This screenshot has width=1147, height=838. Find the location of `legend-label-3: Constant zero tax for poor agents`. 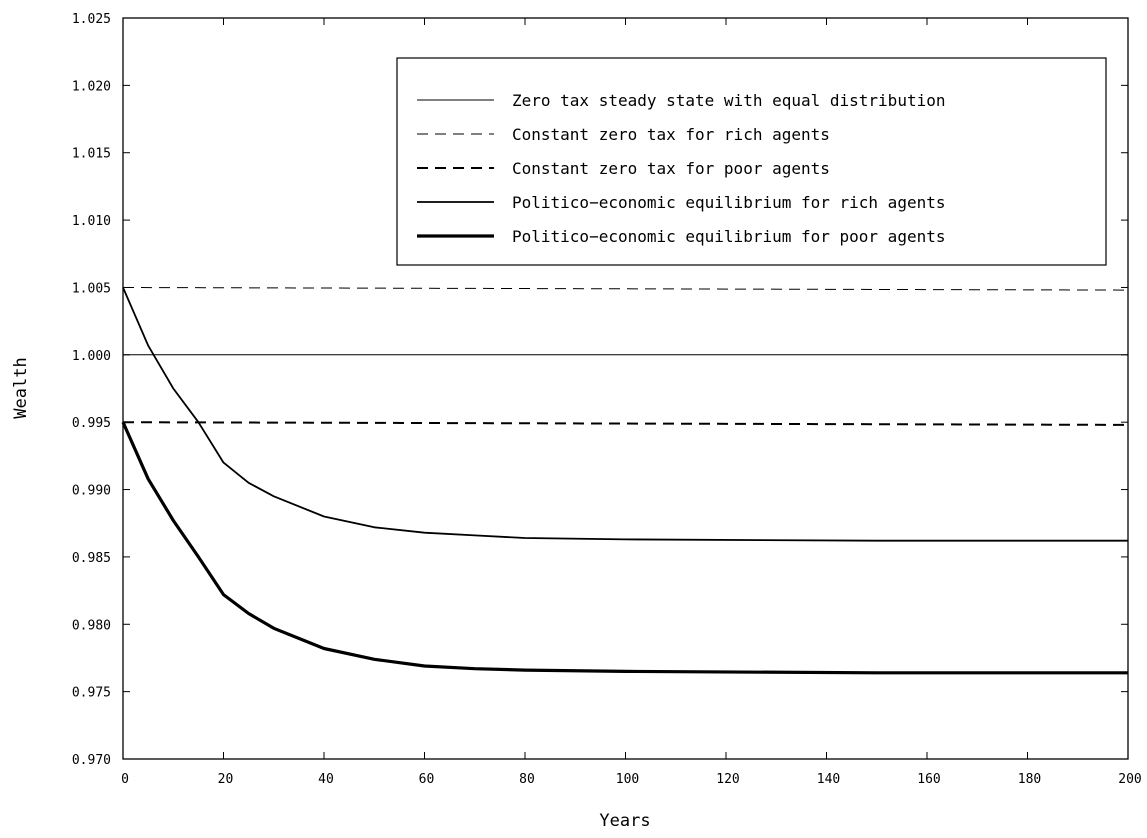

legend-label-3: Constant zero tax for poor agents is located at coordinates (671, 168).